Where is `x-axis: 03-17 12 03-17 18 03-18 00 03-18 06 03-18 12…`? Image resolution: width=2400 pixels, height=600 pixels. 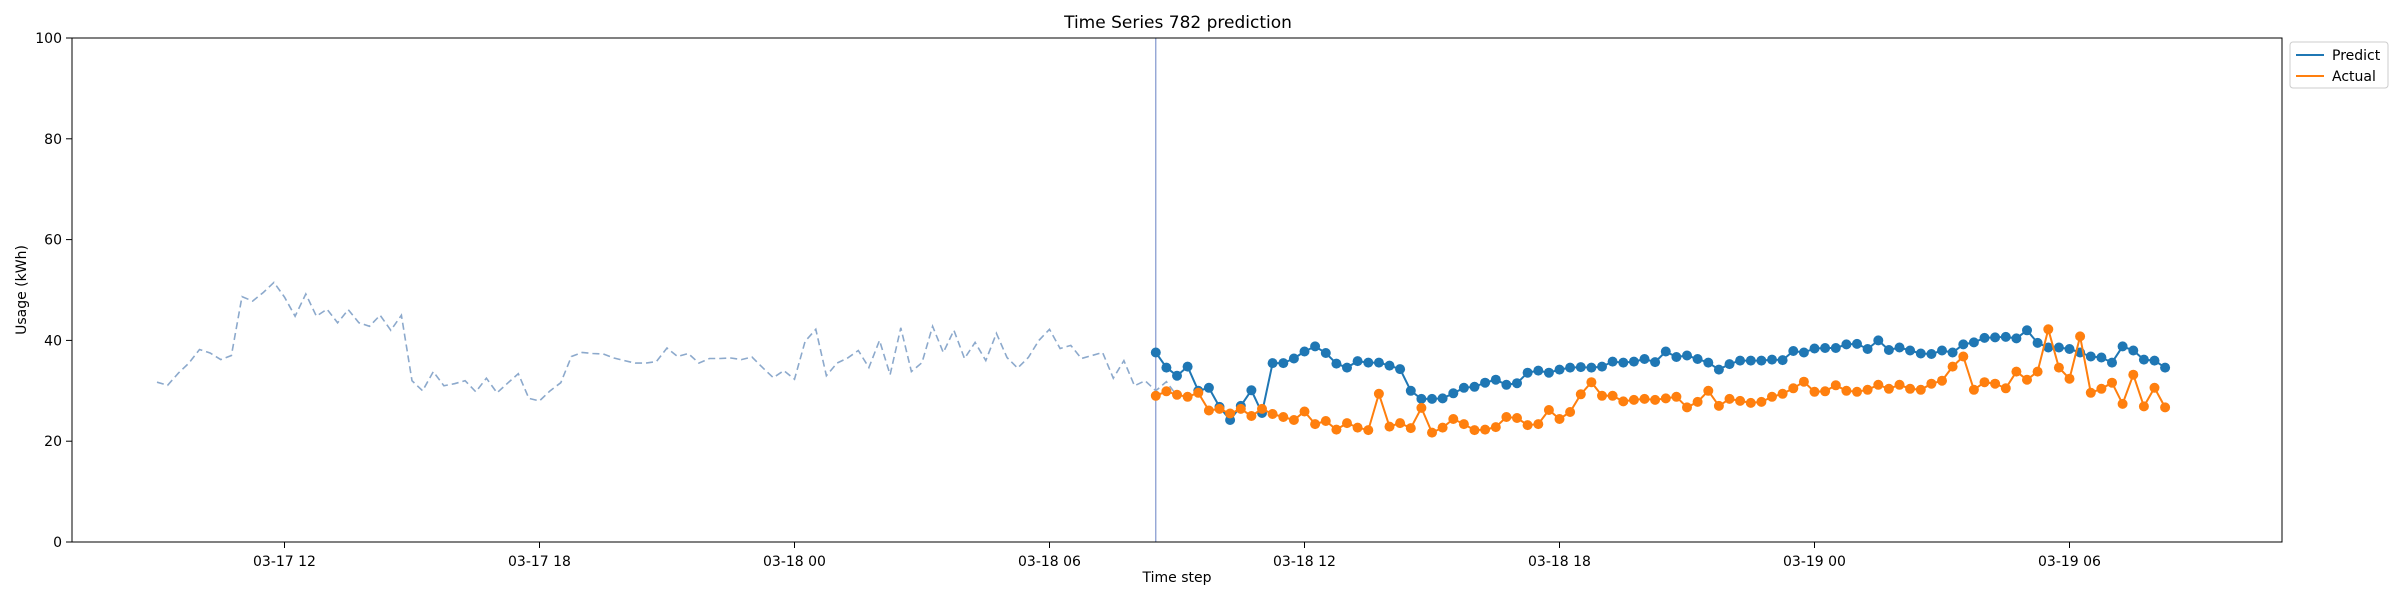
x-axis: 03-17 12 03-17 18 03-18 00 03-18 06 03-18 12… is located at coordinates (1177, 556).